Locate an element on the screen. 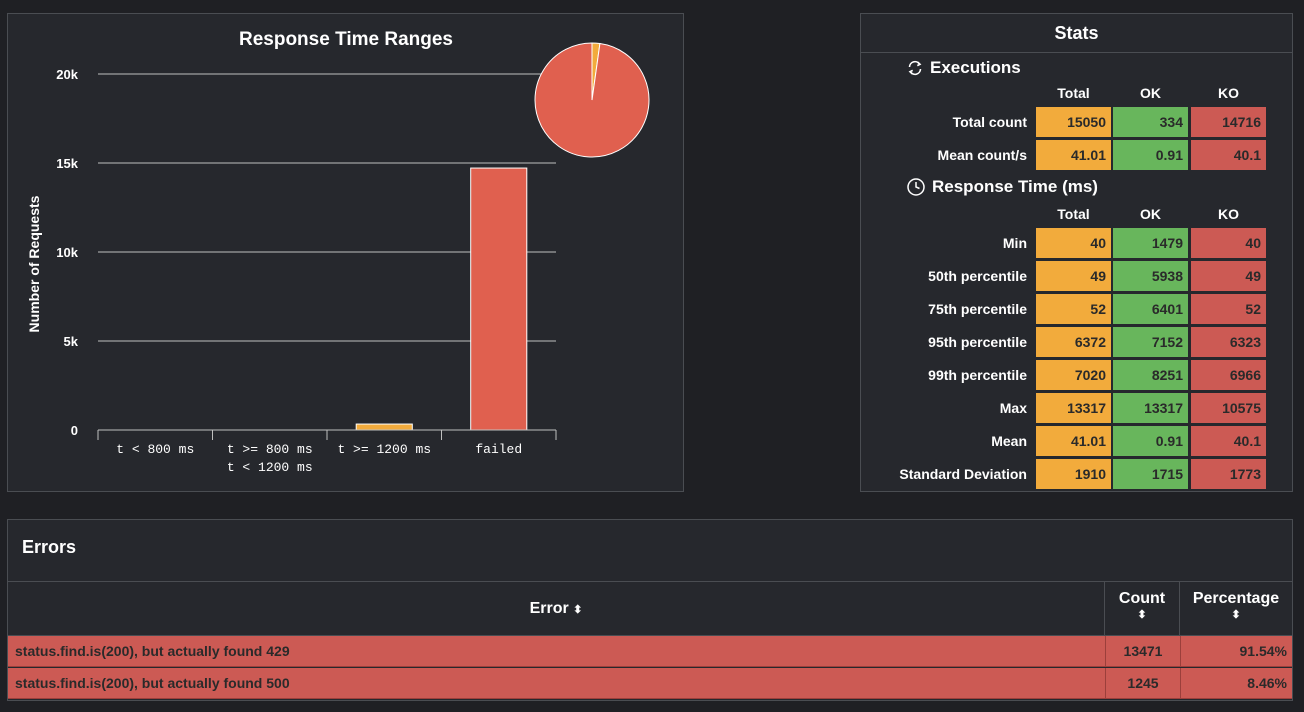  stat-row-label: 50th percentile is located at coordinates (977, 276).